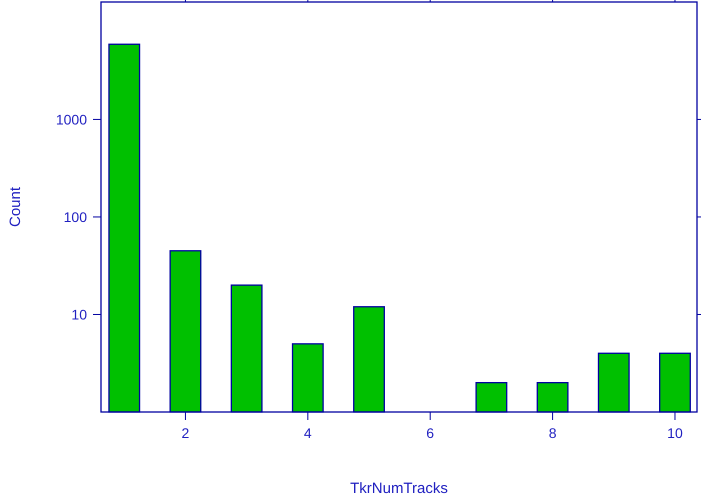 The height and width of the screenshot is (497, 701). I want to click on x-tick-label: 6, so click(430, 433).